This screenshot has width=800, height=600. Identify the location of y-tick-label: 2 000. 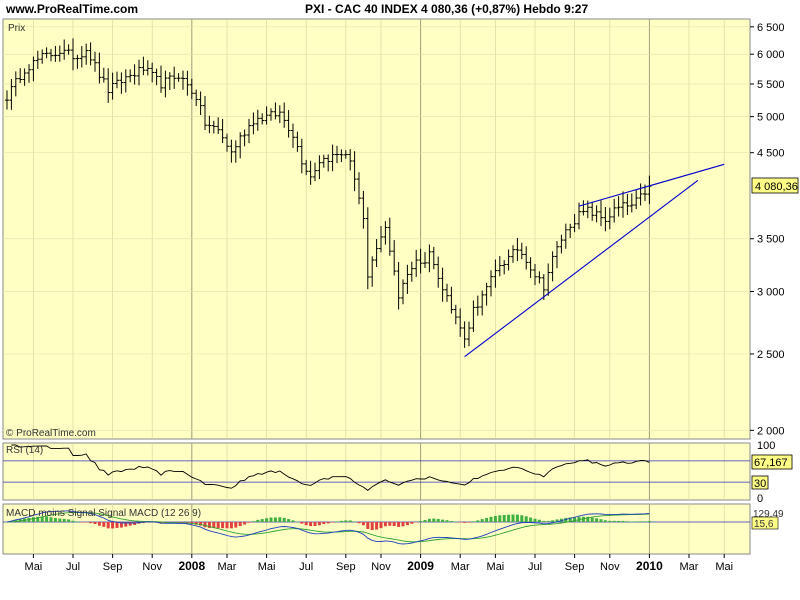
(771, 431).